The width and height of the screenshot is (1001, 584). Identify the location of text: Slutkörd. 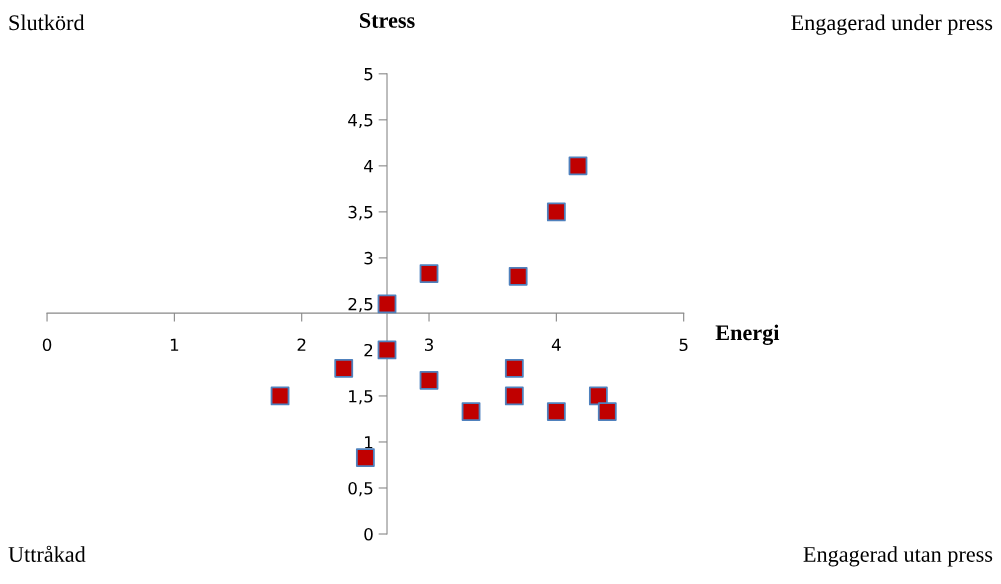
(47, 22).